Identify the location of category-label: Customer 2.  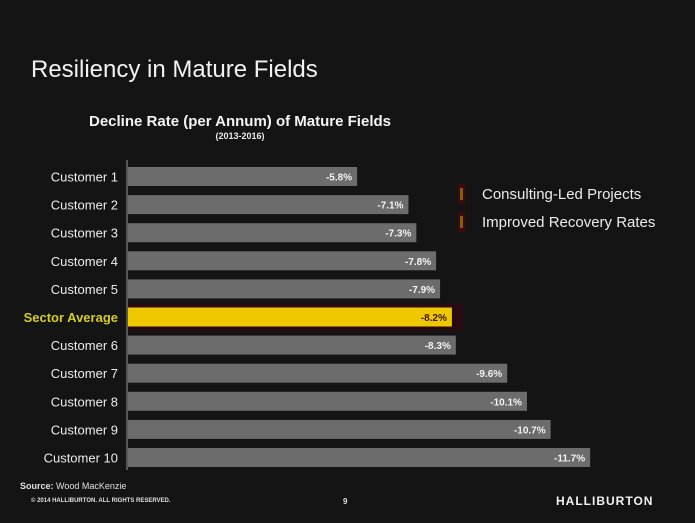
(84, 205).